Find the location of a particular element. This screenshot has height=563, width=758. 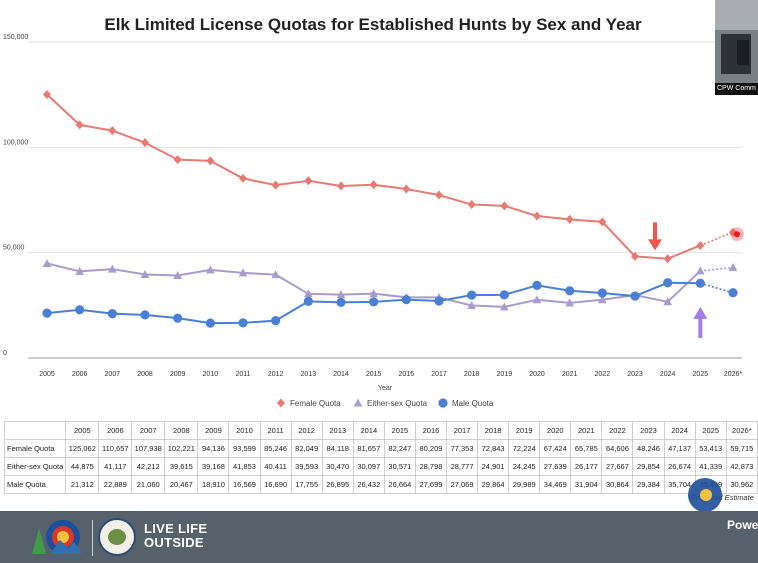

table-year-header: 2018 is located at coordinates (493, 430).